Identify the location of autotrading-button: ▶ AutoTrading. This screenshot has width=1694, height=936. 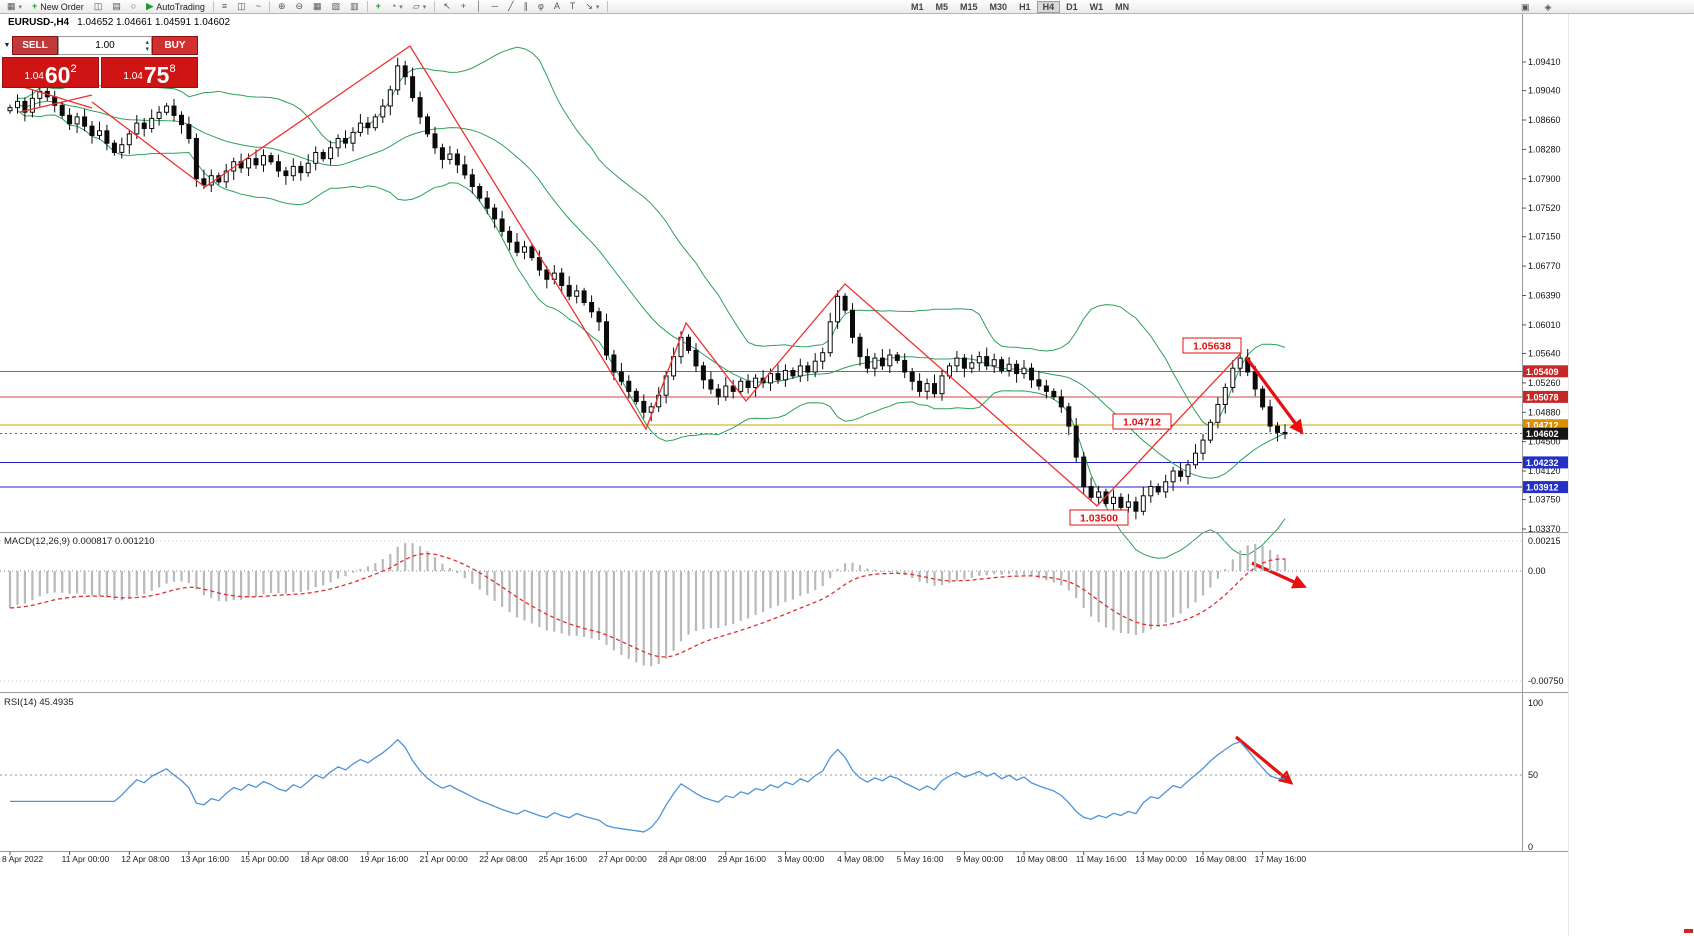
(175, 6).